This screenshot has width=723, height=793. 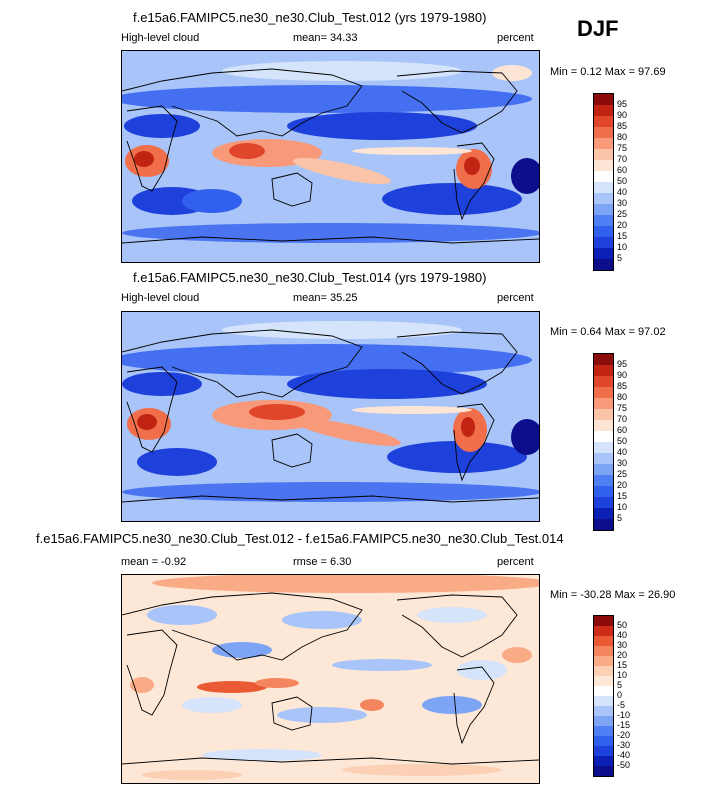 I want to click on panel1-north-africa-dry, so click(x=162, y=126).